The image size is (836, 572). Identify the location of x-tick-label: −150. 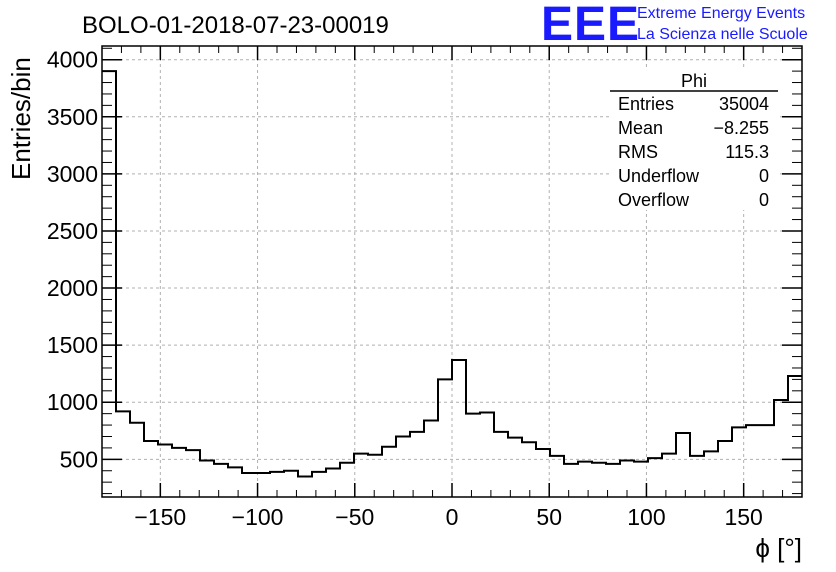
(160, 517).